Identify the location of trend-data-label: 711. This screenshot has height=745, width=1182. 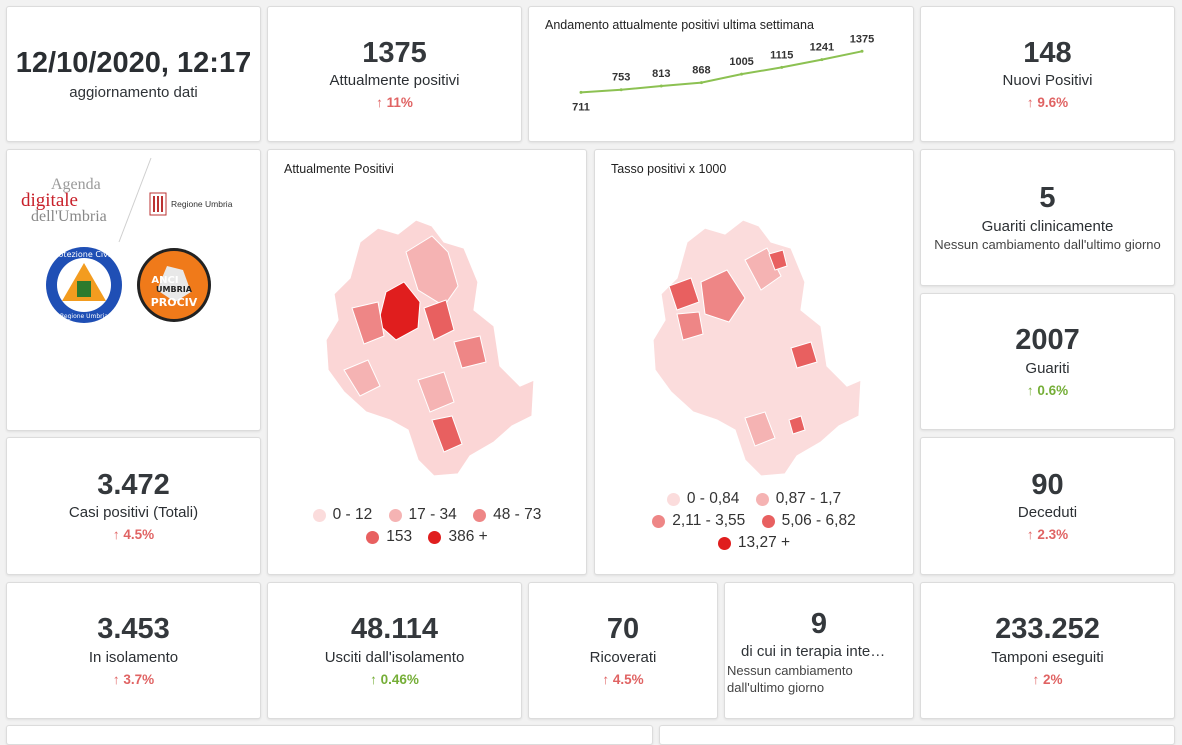
(581, 107).